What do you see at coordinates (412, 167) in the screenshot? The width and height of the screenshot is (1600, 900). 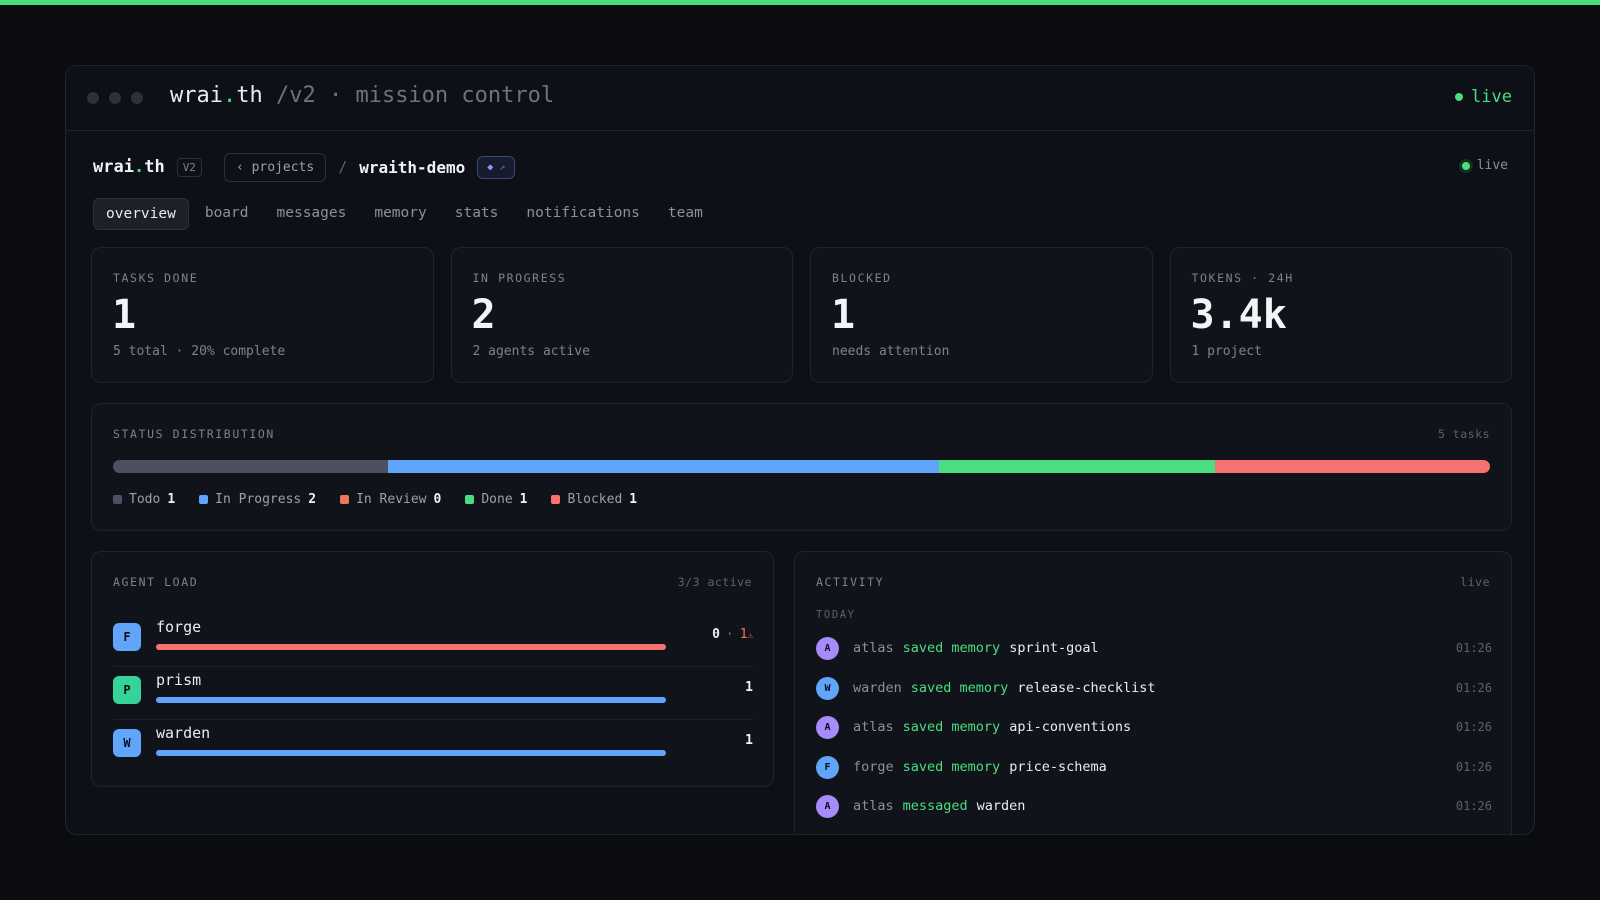 I see `project-name: wraith-demo` at bounding box center [412, 167].